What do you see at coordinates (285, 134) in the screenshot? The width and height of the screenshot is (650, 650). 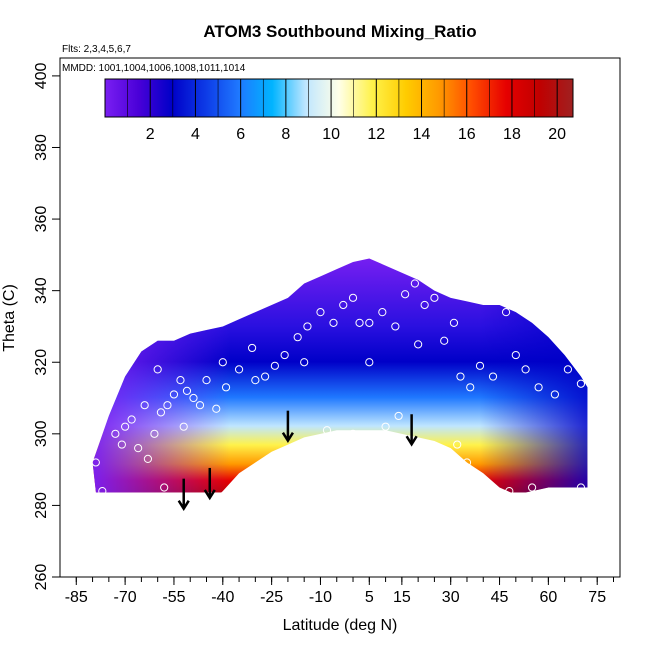 I see `colorbar-tick-label: 8` at bounding box center [285, 134].